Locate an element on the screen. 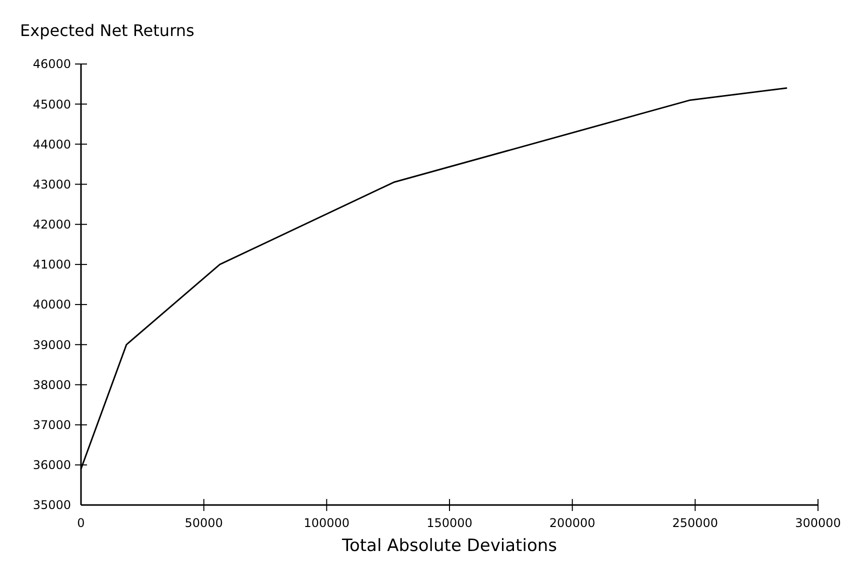  x-tick-label: 0 is located at coordinates (81, 523).